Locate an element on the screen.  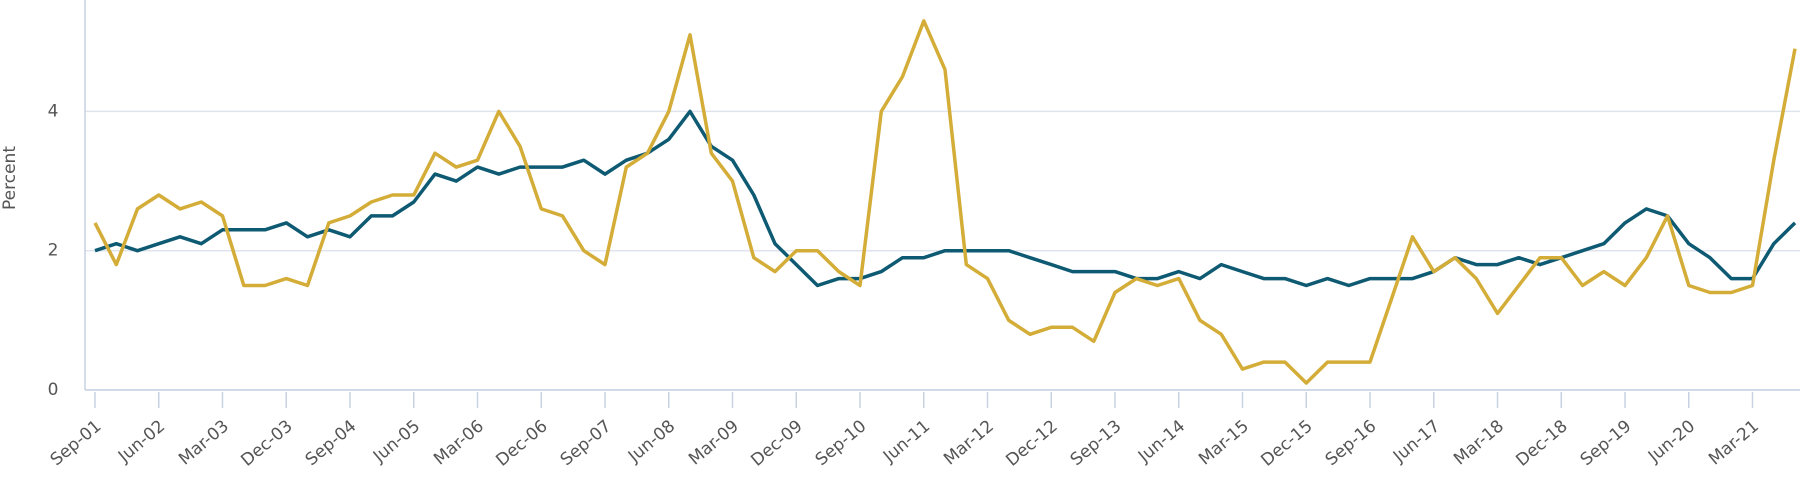
x-tick-label: Jun-05 is located at coordinates (396, 441).